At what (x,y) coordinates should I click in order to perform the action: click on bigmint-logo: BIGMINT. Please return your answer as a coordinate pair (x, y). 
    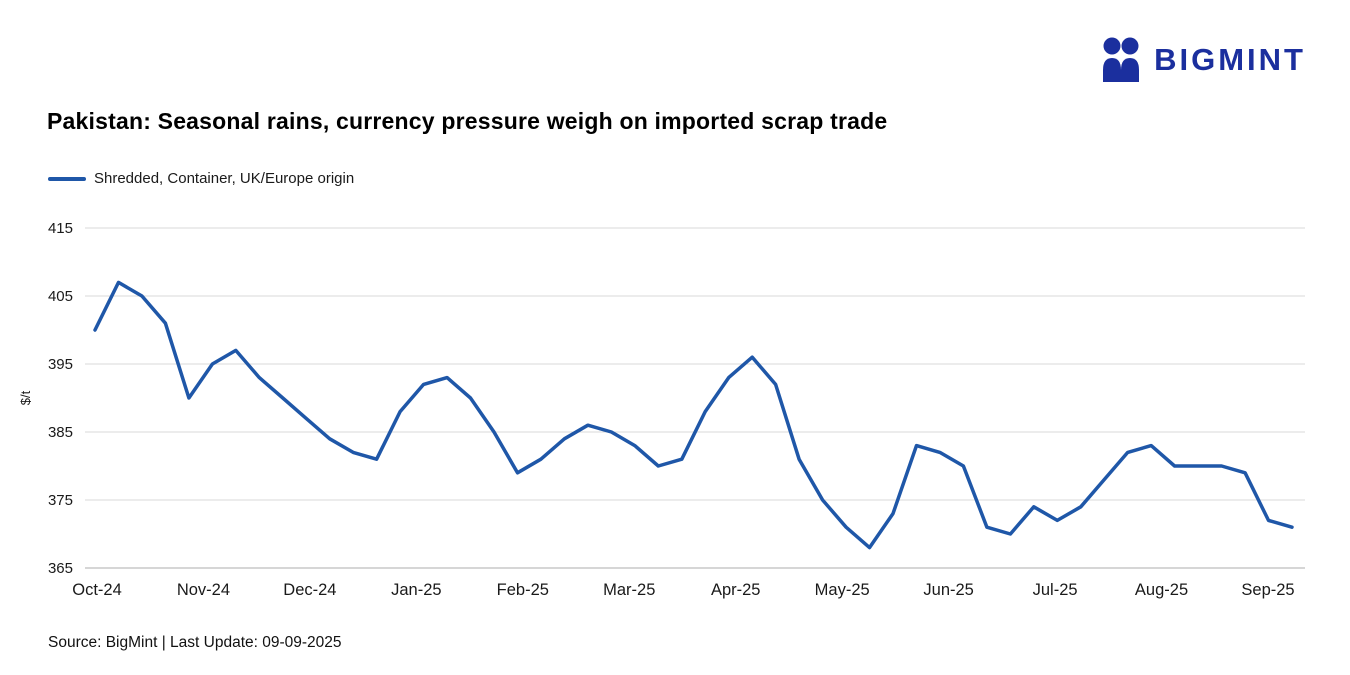
    Looking at the image, I should click on (1202, 60).